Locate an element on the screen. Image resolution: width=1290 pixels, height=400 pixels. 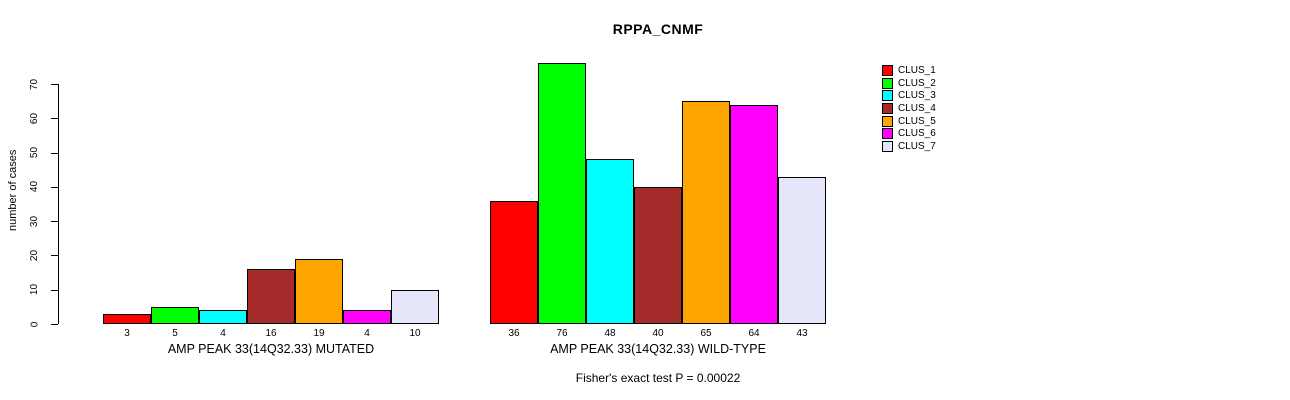
bar-value-label: 5 is located at coordinates (175, 333).